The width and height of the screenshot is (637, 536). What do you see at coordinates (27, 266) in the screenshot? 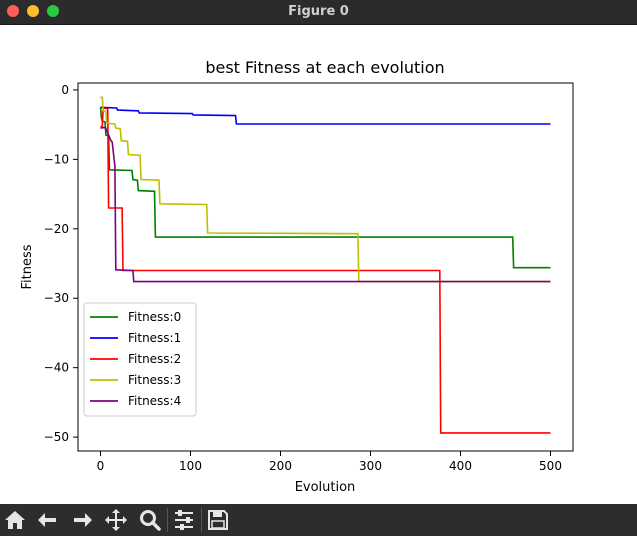
I see `y-axis-label: Fitness` at bounding box center [27, 266].